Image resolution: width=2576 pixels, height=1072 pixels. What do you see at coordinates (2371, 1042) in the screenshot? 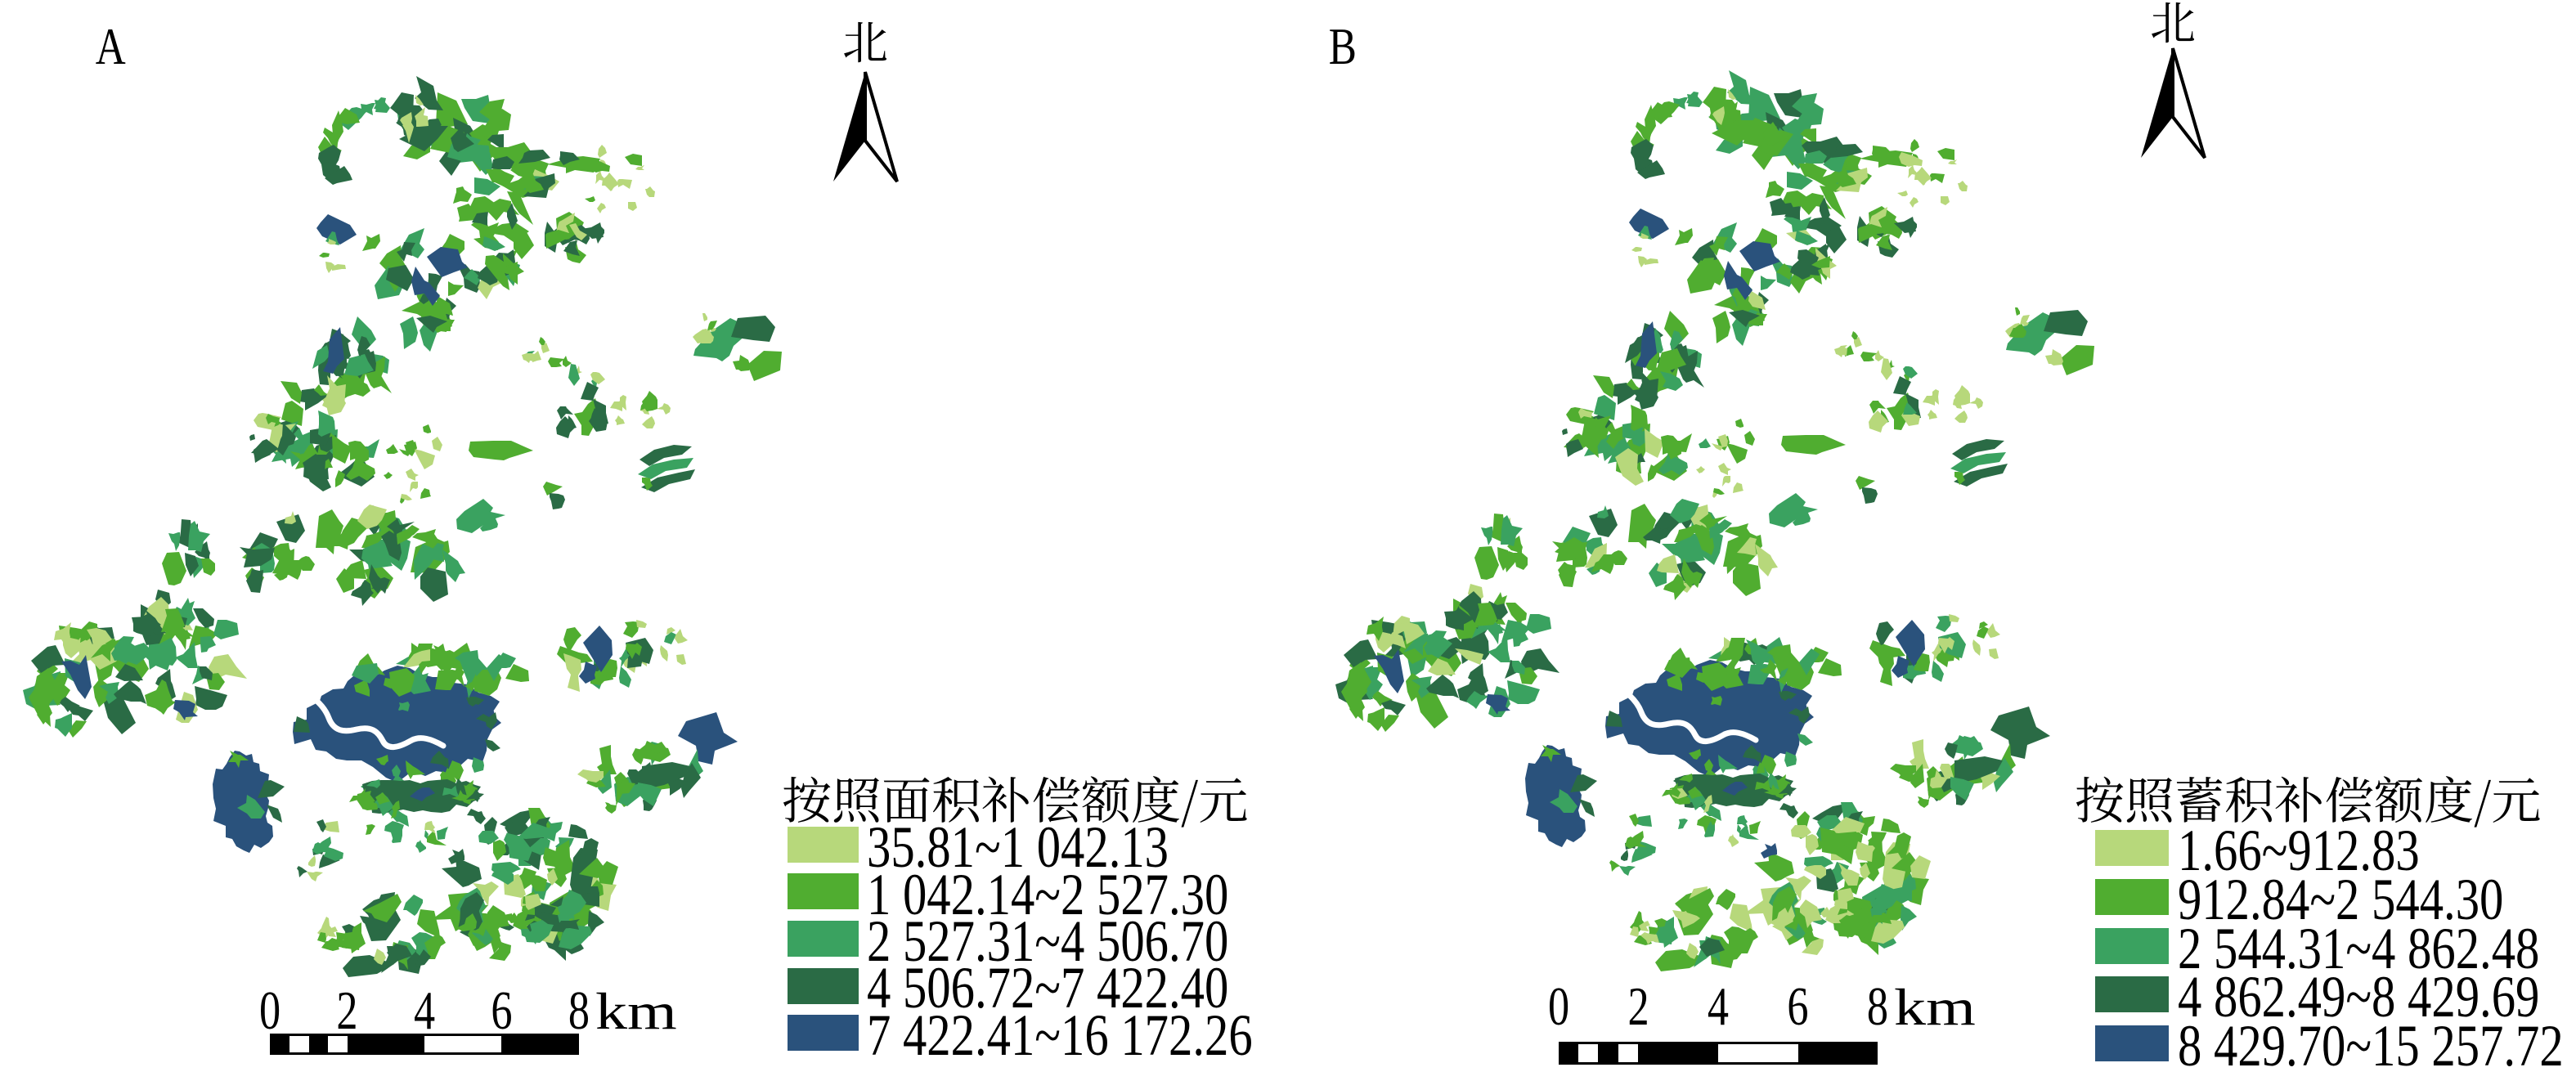
I see `svg-text: 8 429.70~15 257.72` at bounding box center [2371, 1042].